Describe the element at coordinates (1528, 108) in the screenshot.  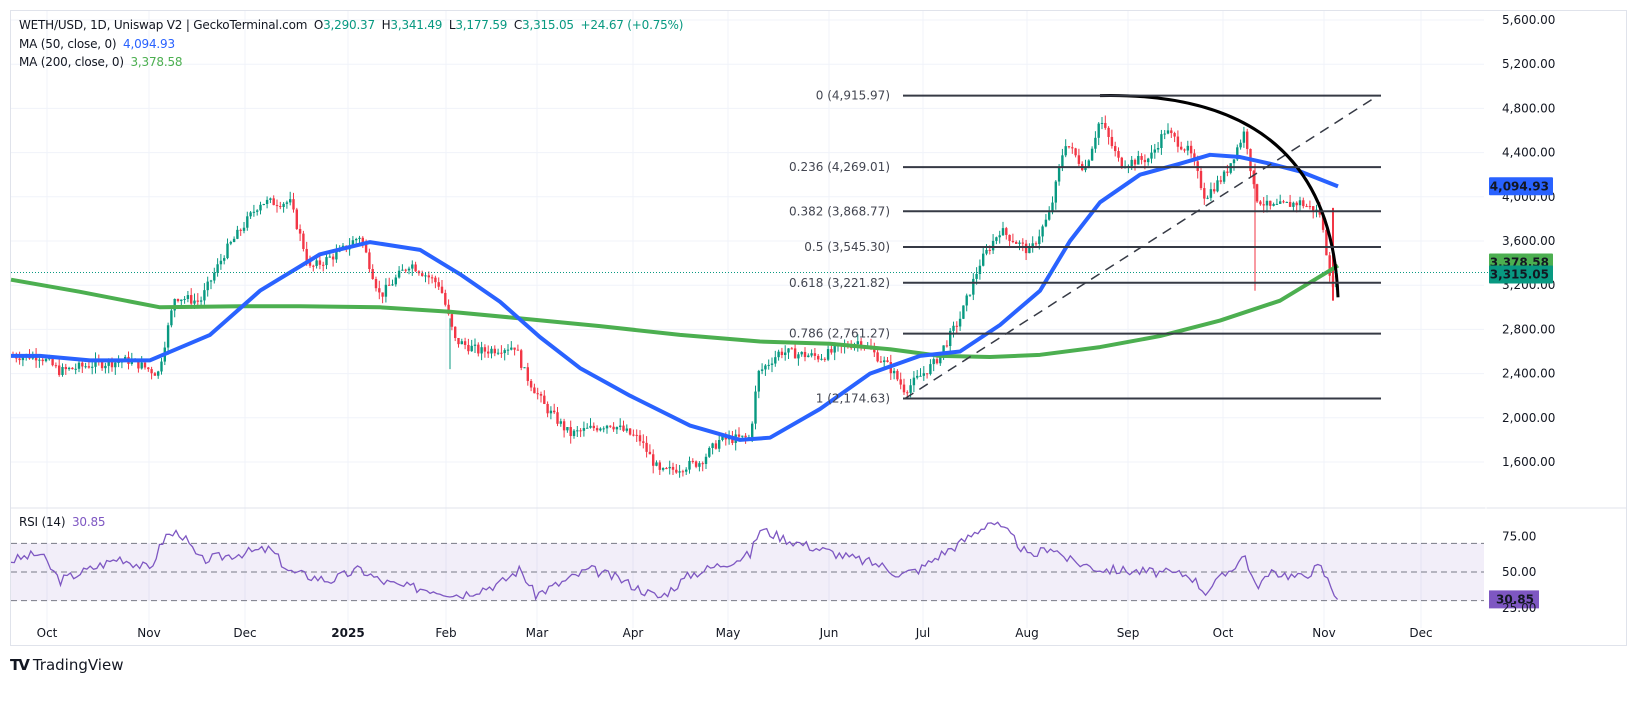
I see `price-axis-tick: 4,800.00` at that location.